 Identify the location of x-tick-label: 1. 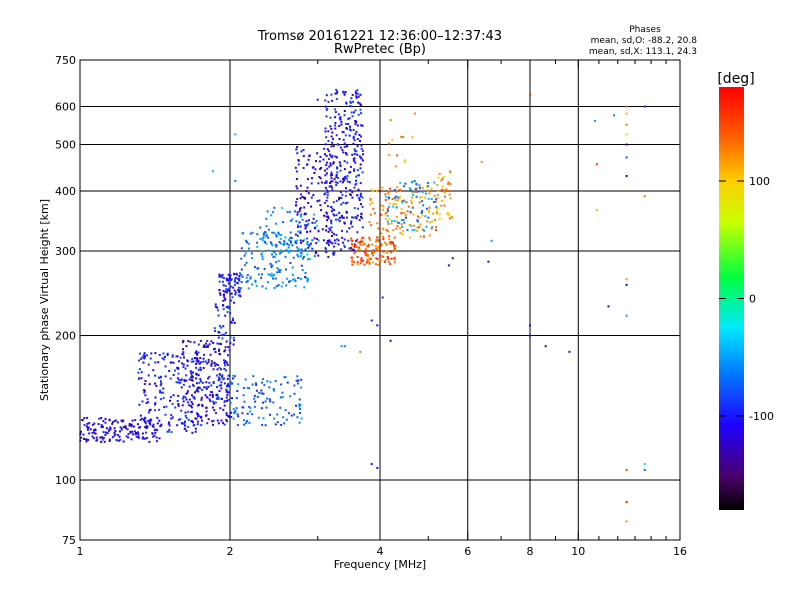
(80, 551).